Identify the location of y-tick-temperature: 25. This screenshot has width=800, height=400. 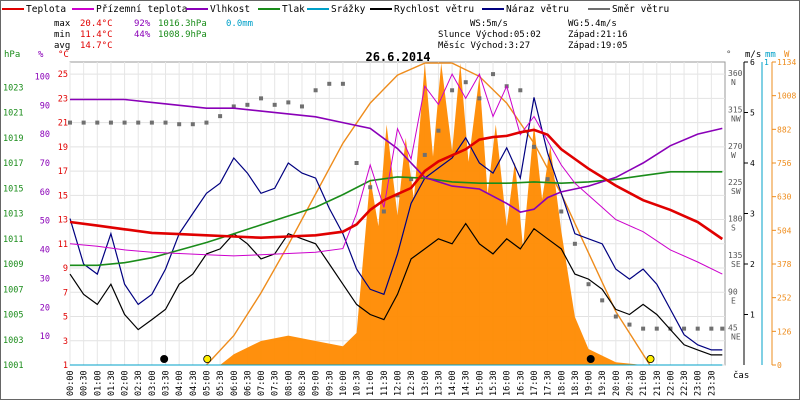
(63, 75).